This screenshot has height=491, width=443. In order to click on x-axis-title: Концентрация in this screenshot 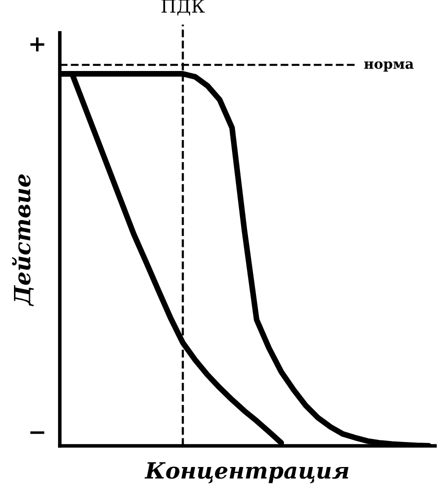, I will do `click(246, 473)`.